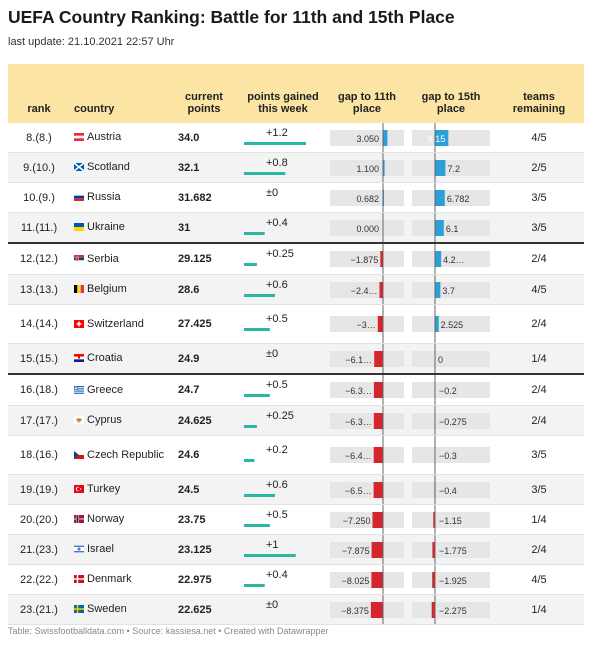 The image size is (592, 646). Describe the element at coordinates (451, 324) in the screenshot. I see `gap-15th-bar-chart: 2.525` at that location.